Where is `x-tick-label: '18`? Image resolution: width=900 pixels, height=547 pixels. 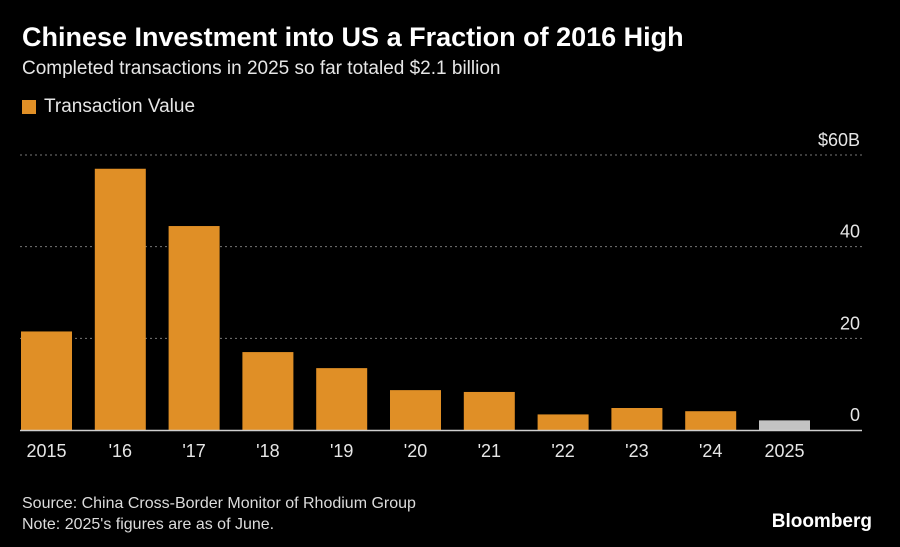
x-tick-label: '18 is located at coordinates (267, 451).